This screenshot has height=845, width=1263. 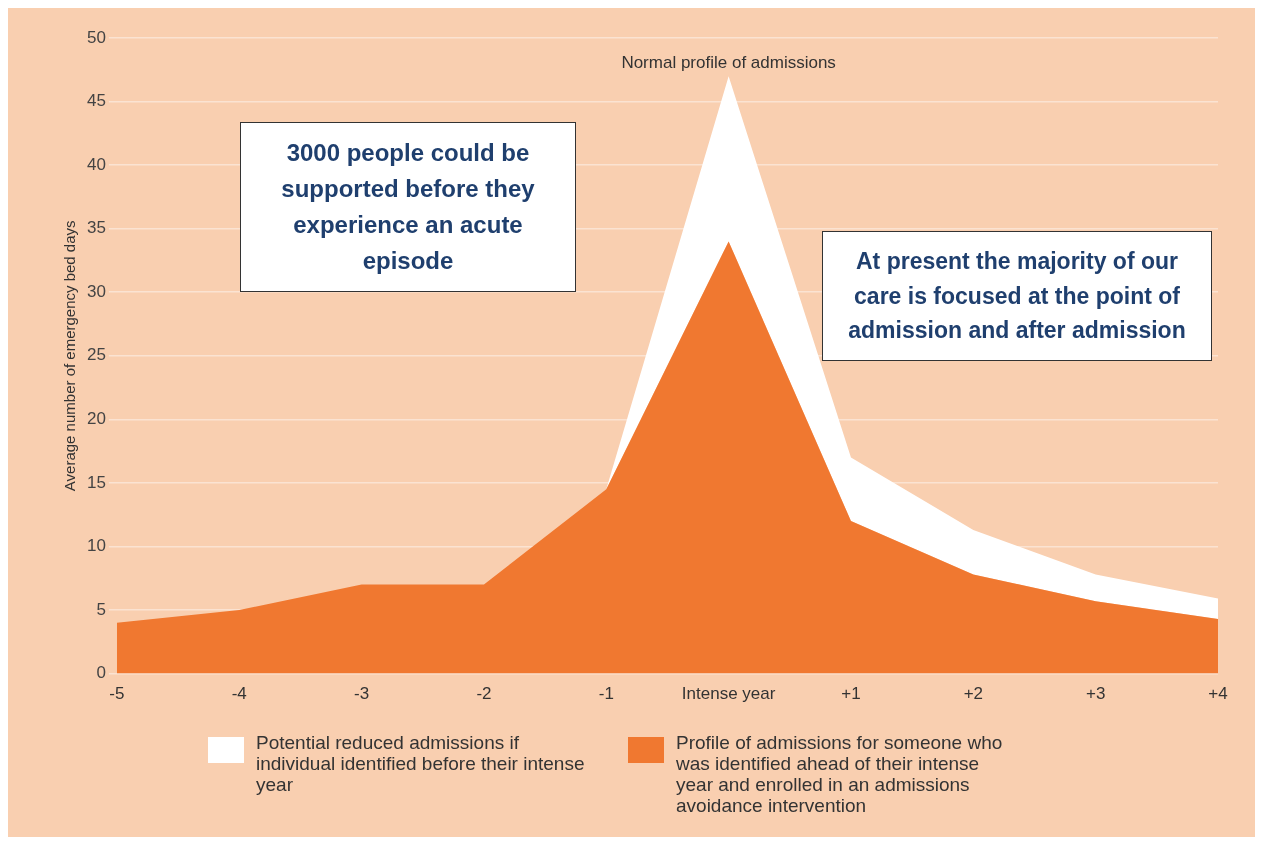 What do you see at coordinates (101, 609) in the screenshot?
I see `y-tick-label: 5` at bounding box center [101, 609].